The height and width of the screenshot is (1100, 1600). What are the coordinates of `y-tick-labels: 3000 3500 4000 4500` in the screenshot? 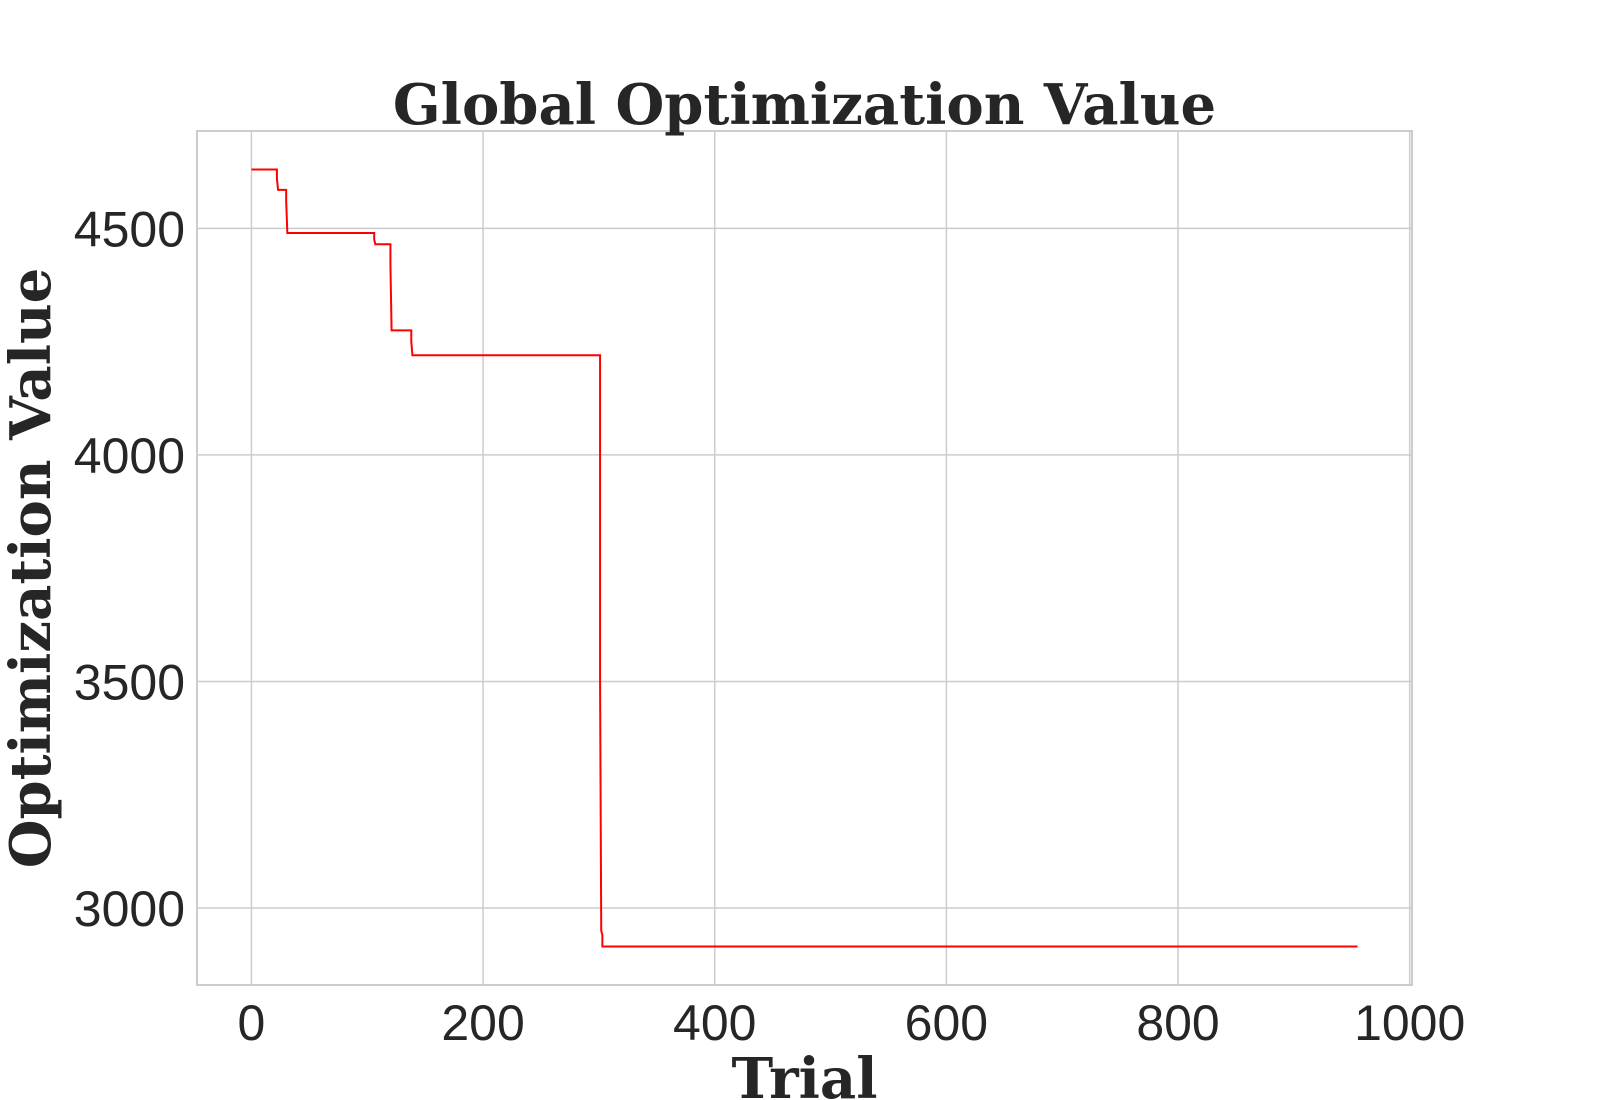 It's located at (129, 569).